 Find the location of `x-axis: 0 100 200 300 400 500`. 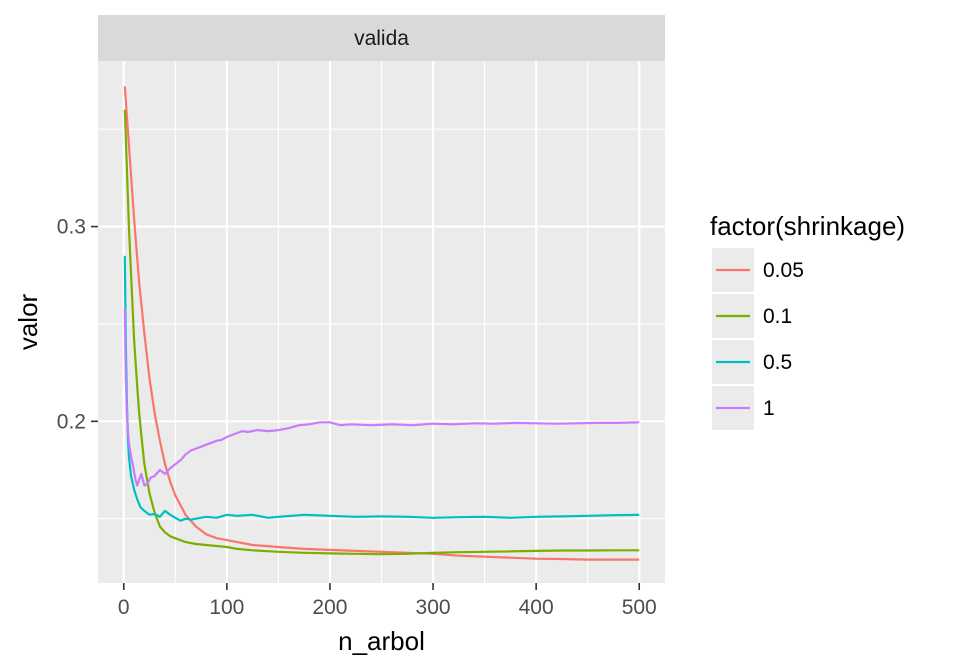

x-axis: 0 100 200 300 400 500 is located at coordinates (387, 601).